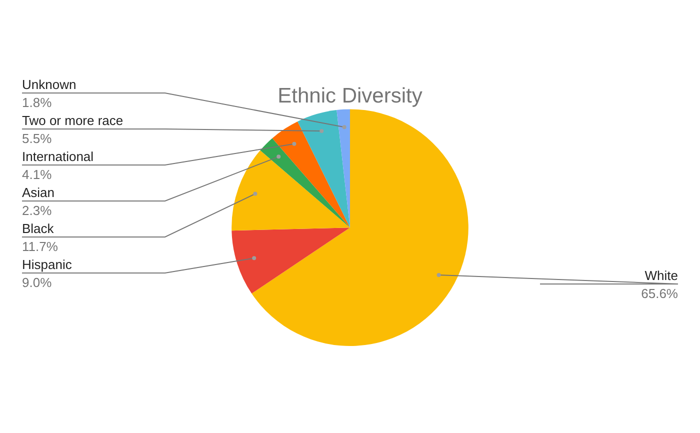  Describe the element at coordinates (38, 192) in the screenshot. I see `slice-label: Asian` at that location.